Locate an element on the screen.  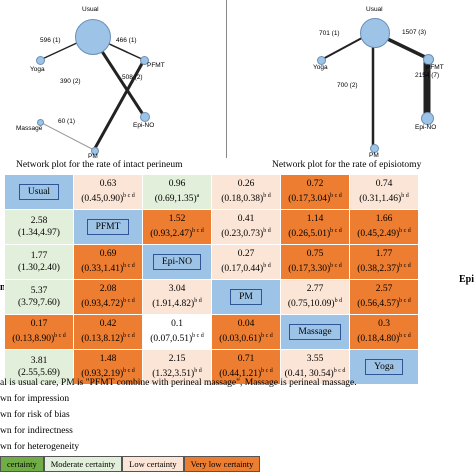
legend-very-low-certainty: Very low certainty is located at coordinates (222, 464).